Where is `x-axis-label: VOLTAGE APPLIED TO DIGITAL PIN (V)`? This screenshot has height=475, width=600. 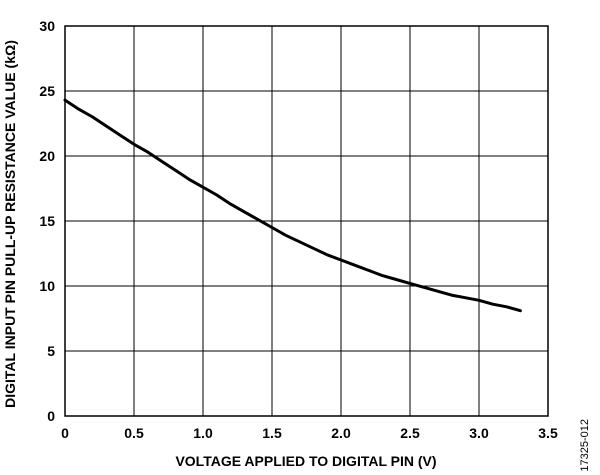 x-axis-label: VOLTAGE APPLIED TO DIGITAL PIN (V) is located at coordinates (305, 461).